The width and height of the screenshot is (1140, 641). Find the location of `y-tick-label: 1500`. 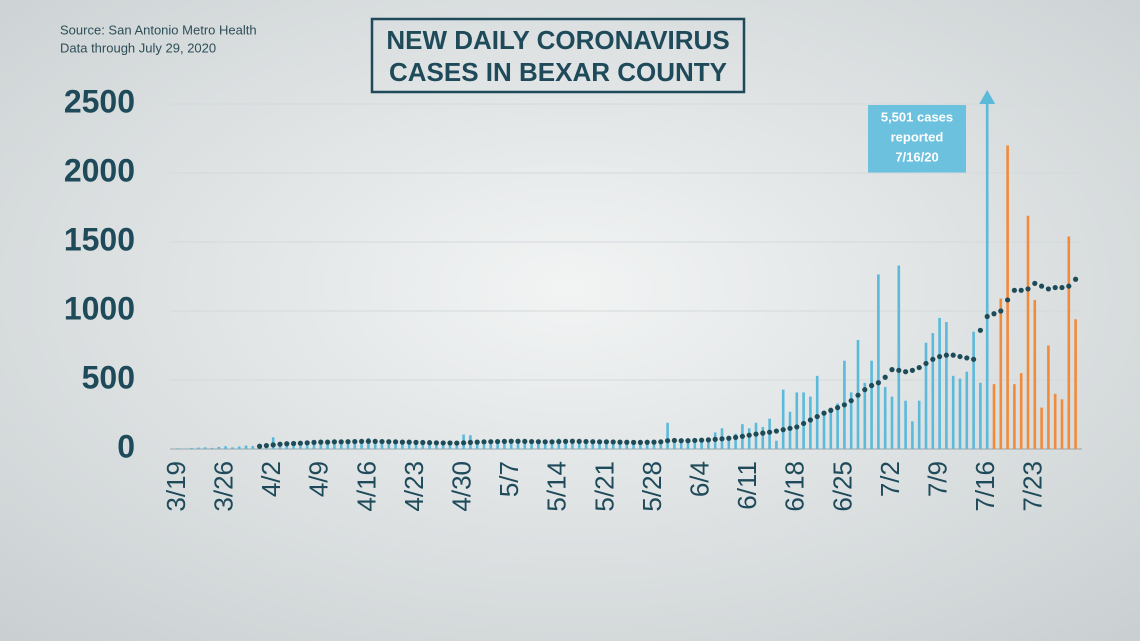

y-tick-label: 1500 is located at coordinates (99, 239).